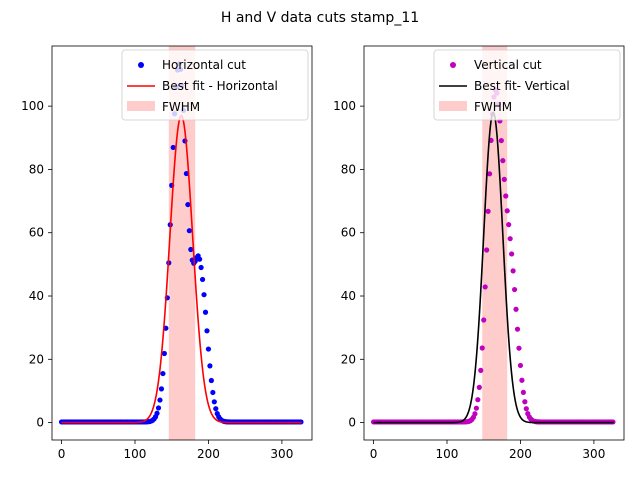 The height and width of the screenshot is (480, 640). I want to click on figure-title: H and V data cuts stamp_11, so click(320, 18).